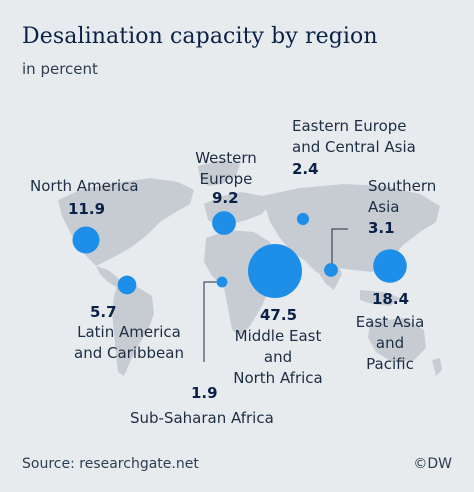 The width and height of the screenshot is (474, 492). What do you see at coordinates (222, 282) in the screenshot?
I see `bubble-sub-saharan-africa` at bounding box center [222, 282].